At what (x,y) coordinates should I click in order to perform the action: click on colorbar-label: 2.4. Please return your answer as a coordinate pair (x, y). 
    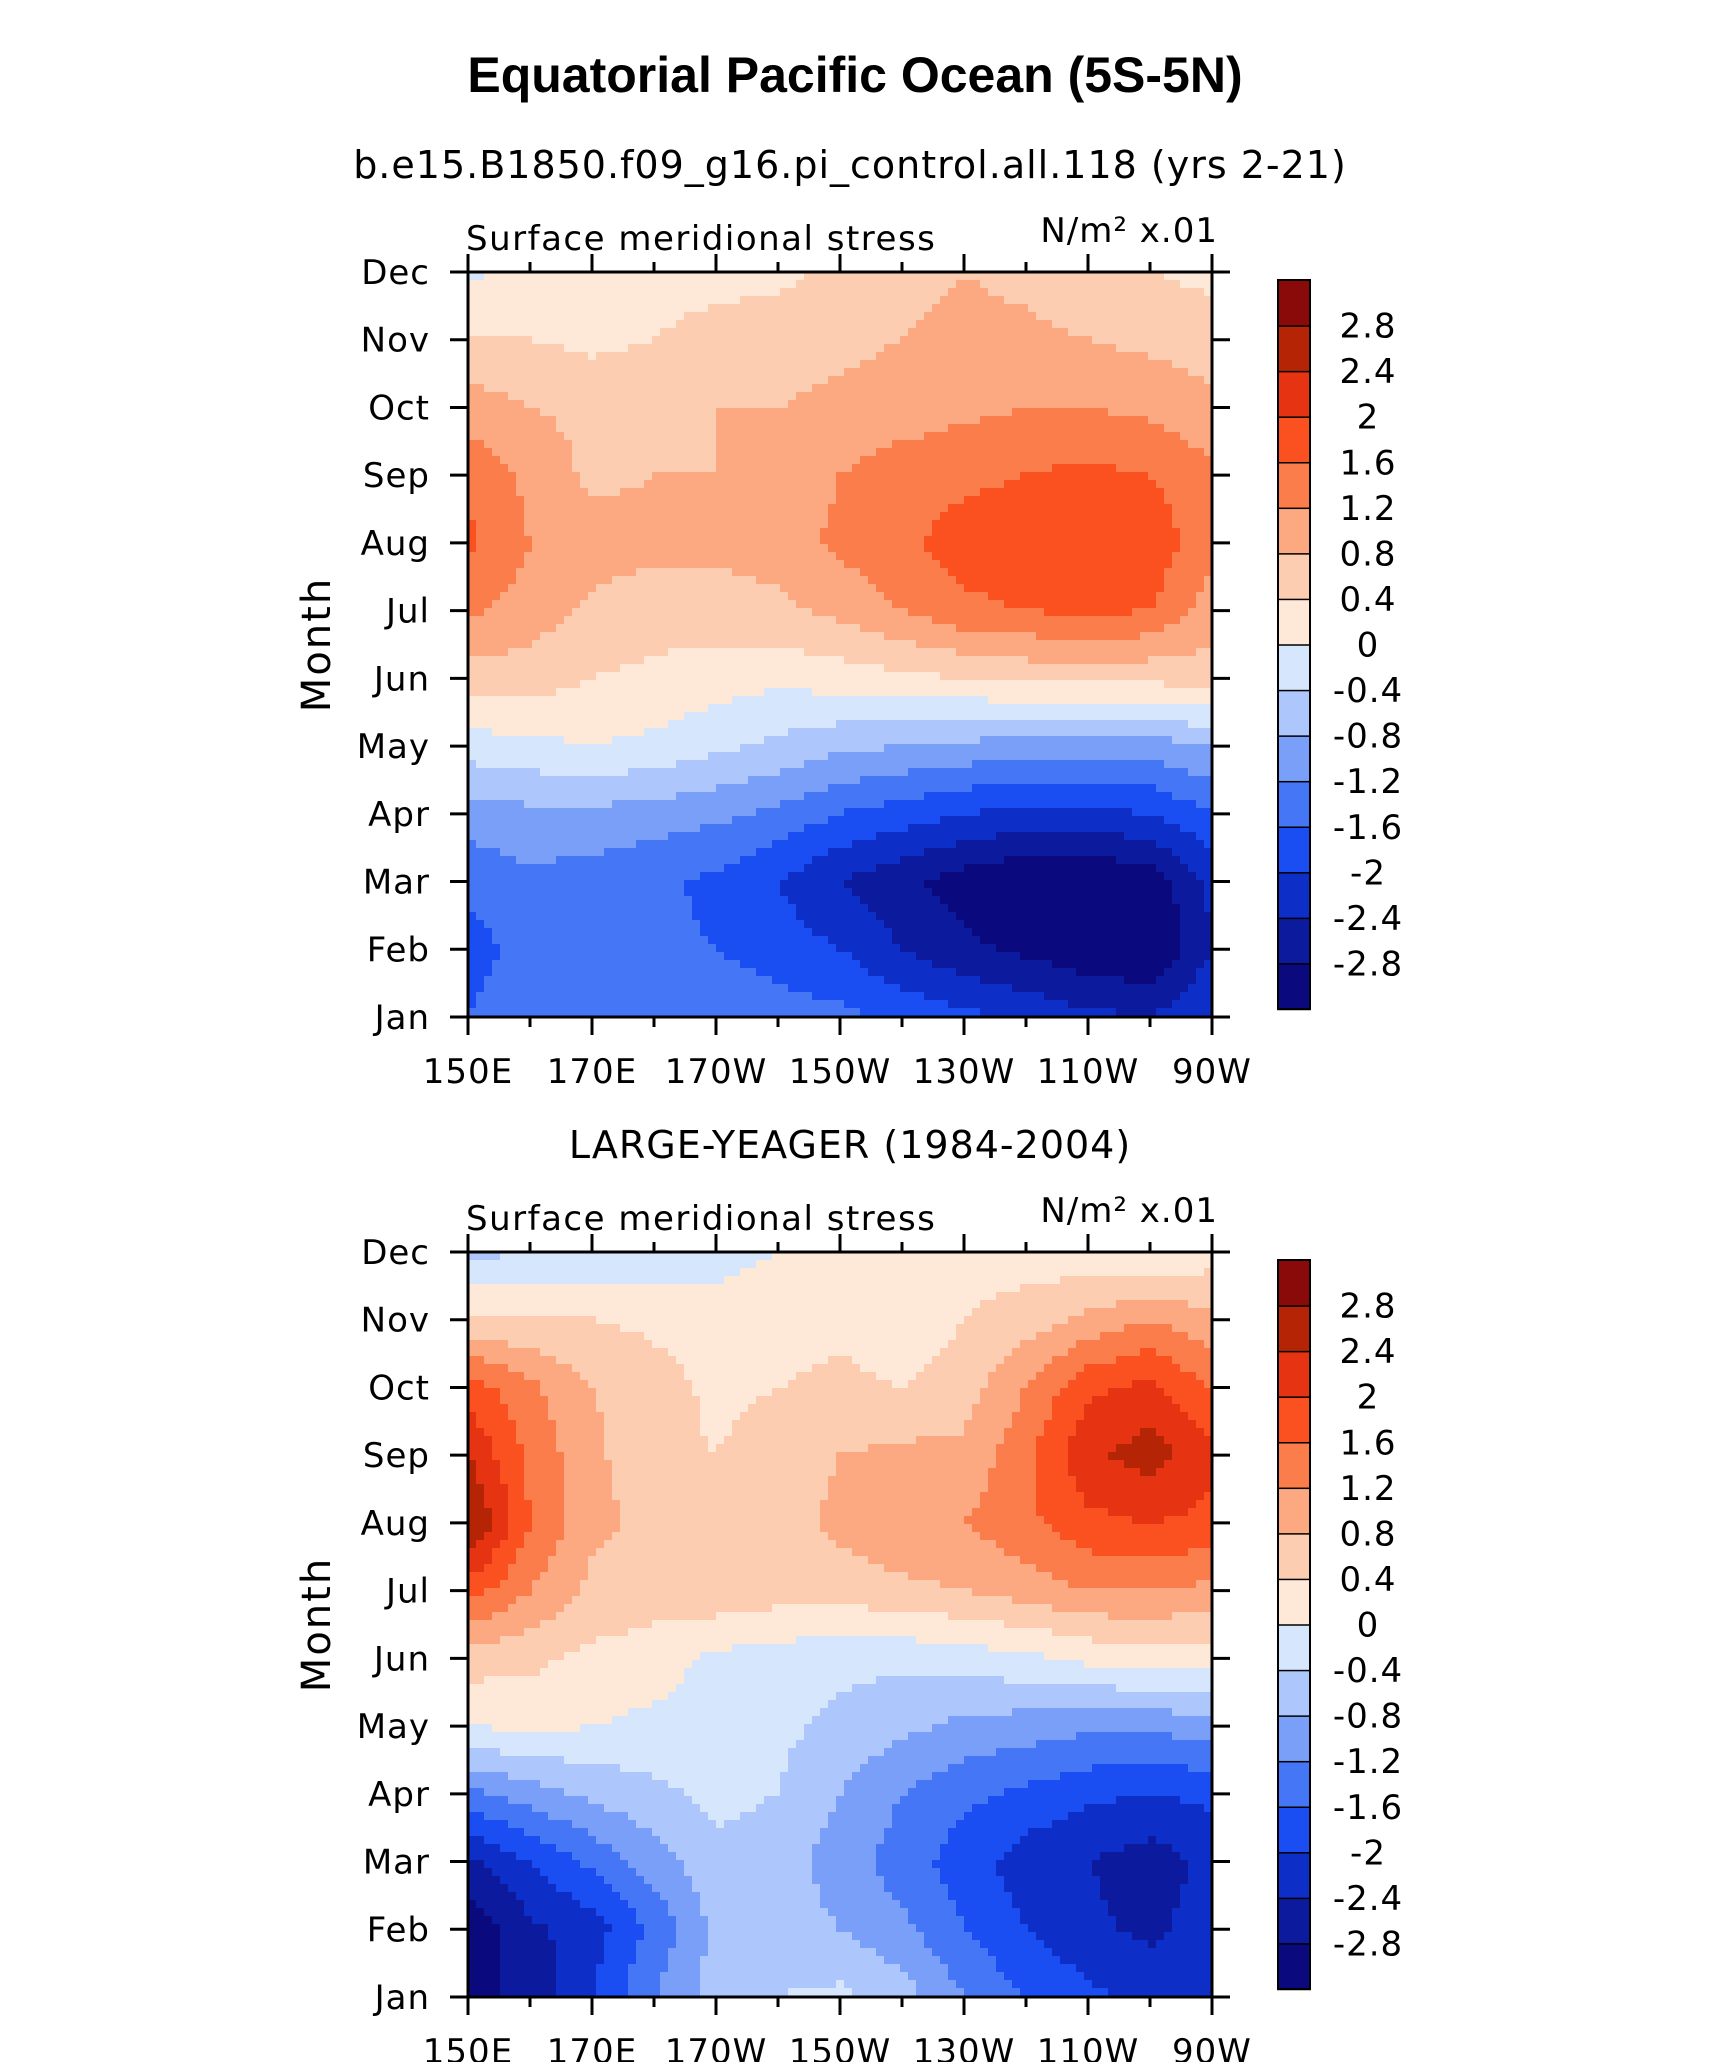
    Looking at the image, I should click on (1367, 1352).